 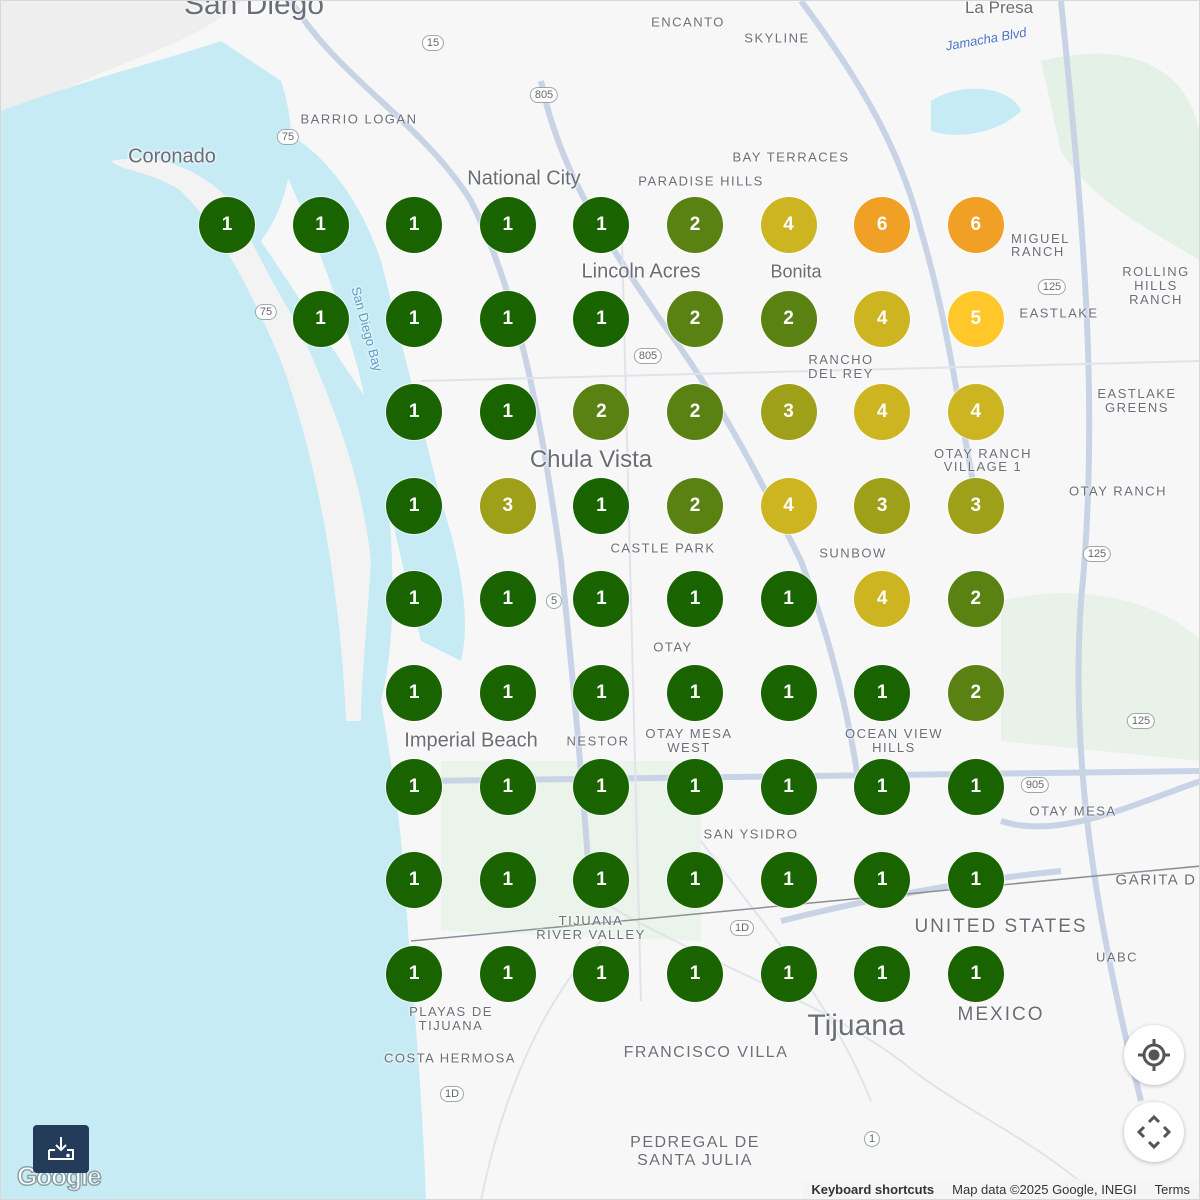 I want to click on download-button, so click(x=61, y=1149).